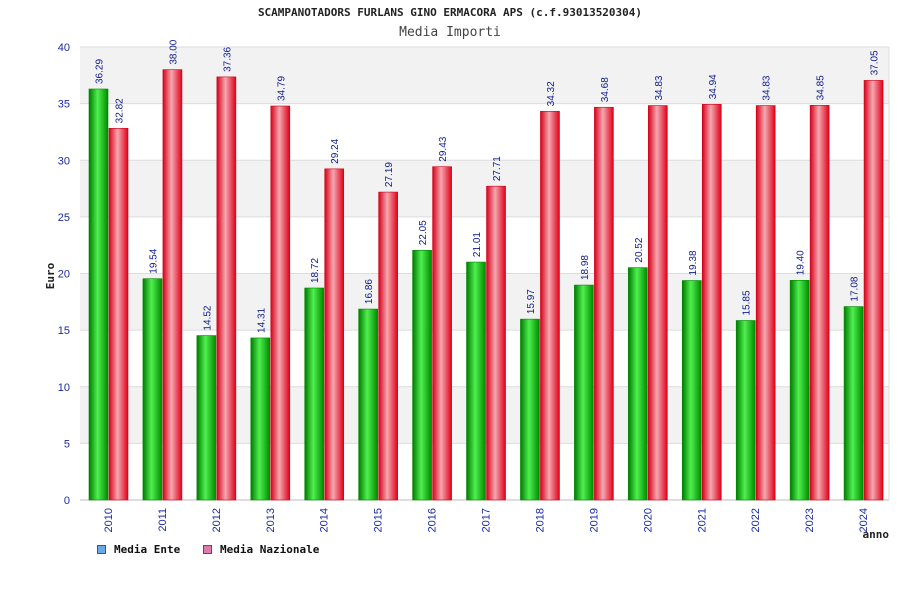 Image resolution: width=900 pixels, height=600 pixels. What do you see at coordinates (270, 549) in the screenshot?
I see `legend-label-nazionale: Media Nazionale` at bounding box center [270, 549].